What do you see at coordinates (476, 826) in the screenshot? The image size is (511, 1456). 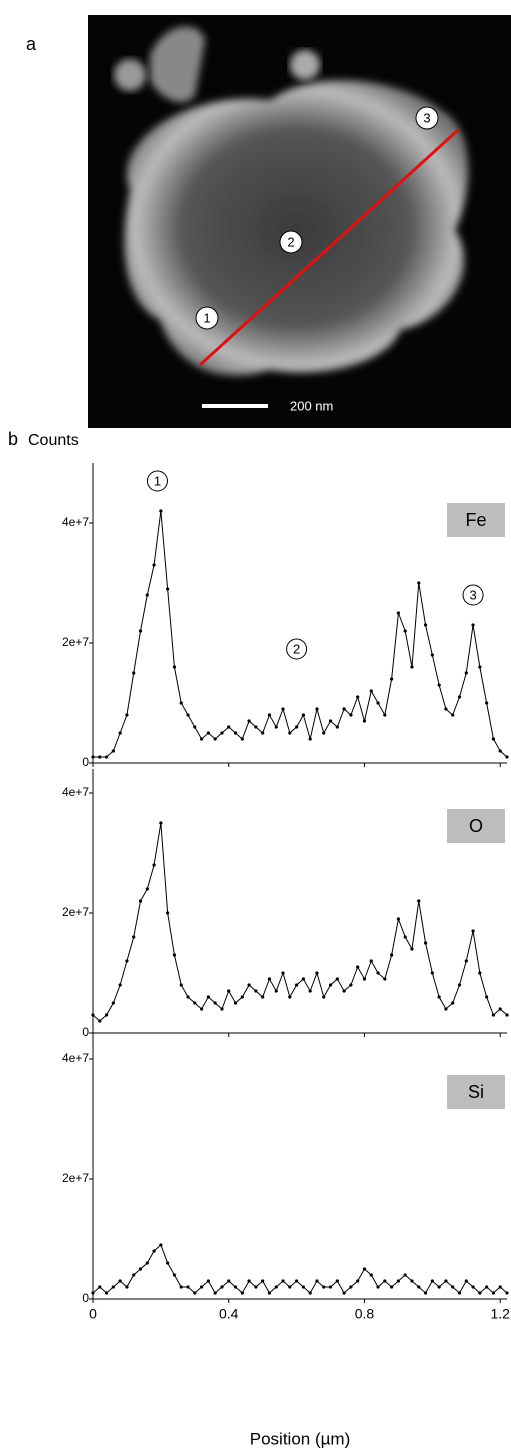 I see `legend-label: O` at bounding box center [476, 826].